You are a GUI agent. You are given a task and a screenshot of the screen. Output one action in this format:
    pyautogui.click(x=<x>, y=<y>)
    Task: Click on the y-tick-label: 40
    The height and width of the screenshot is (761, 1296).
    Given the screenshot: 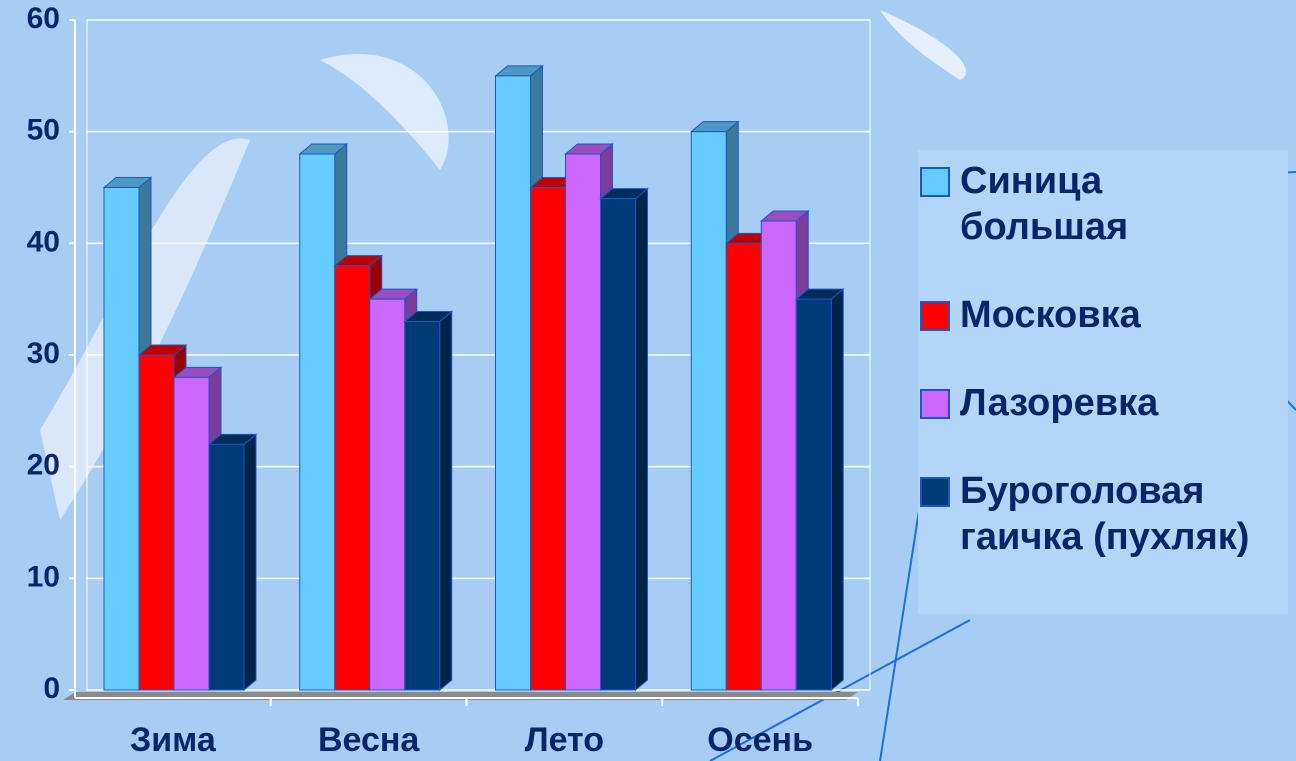 What is the action you would take?
    pyautogui.click(x=43, y=241)
    